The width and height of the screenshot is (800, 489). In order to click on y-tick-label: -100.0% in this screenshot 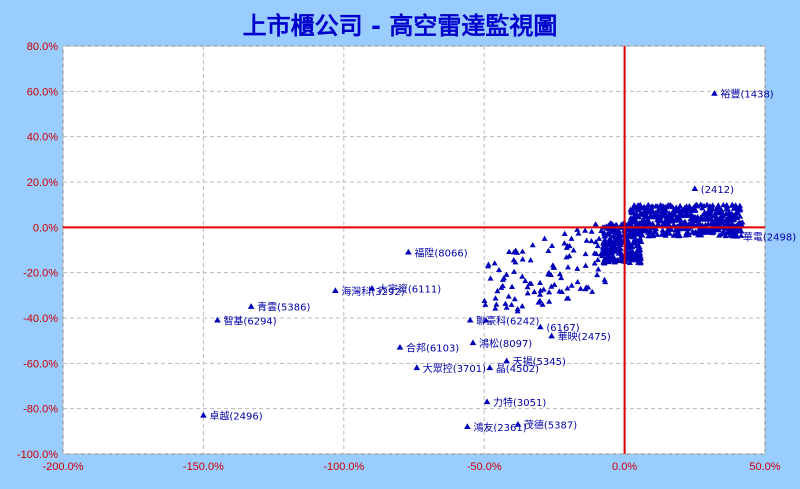, I will do `click(37, 455)`.